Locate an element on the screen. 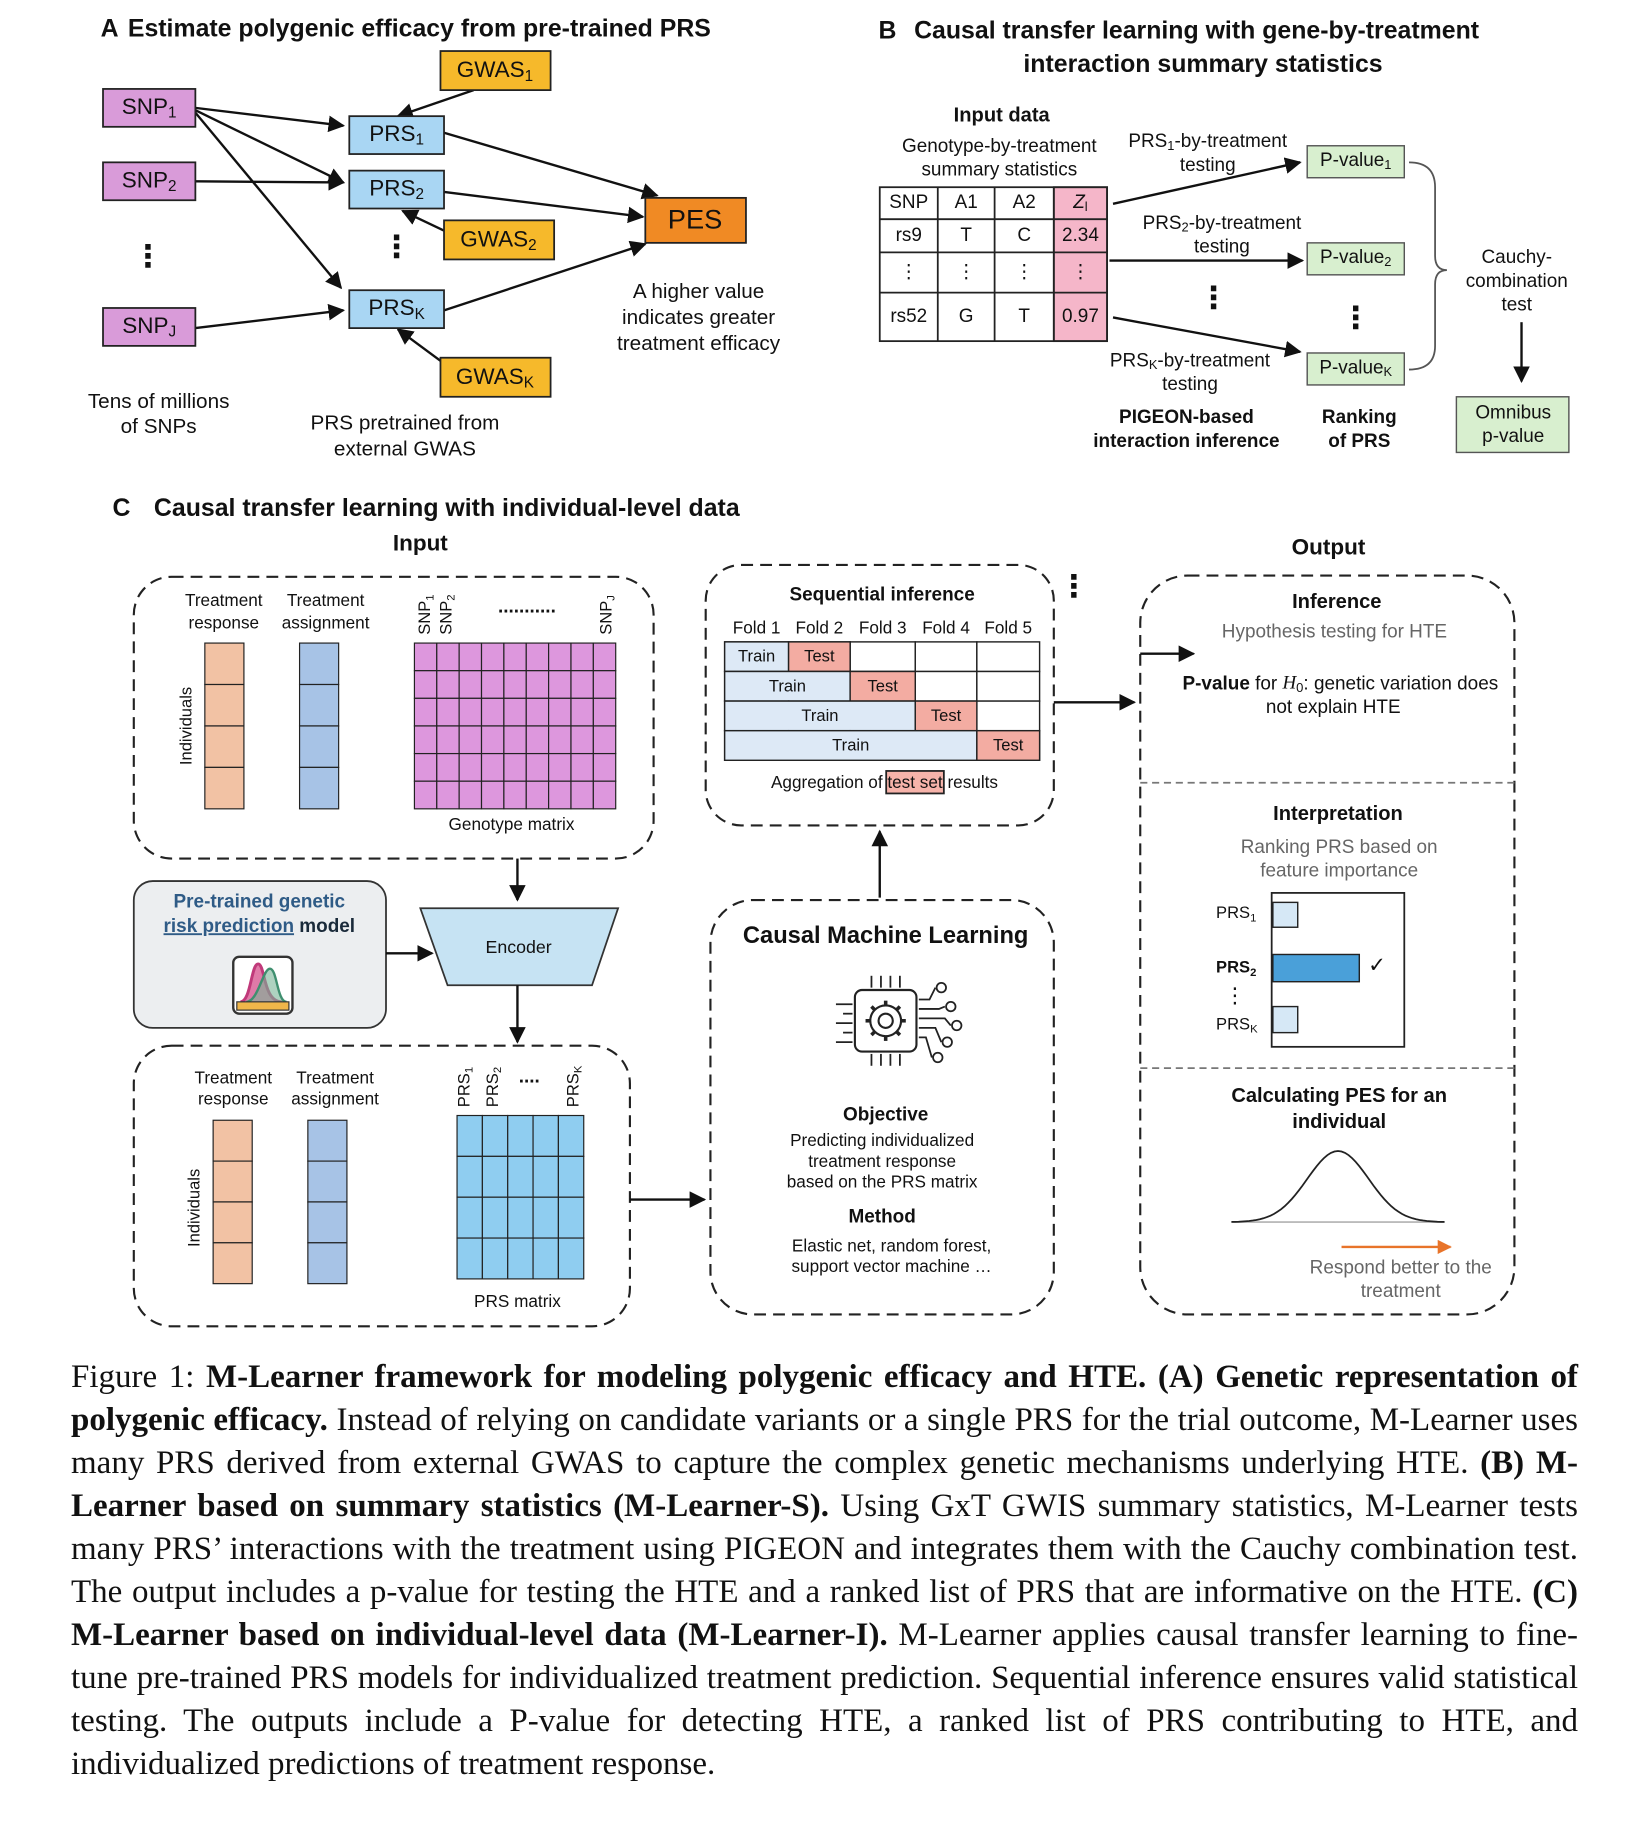 This screenshot has width=1634, height=1830. label: Calculating PES for an is located at coordinates (1339, 1096).